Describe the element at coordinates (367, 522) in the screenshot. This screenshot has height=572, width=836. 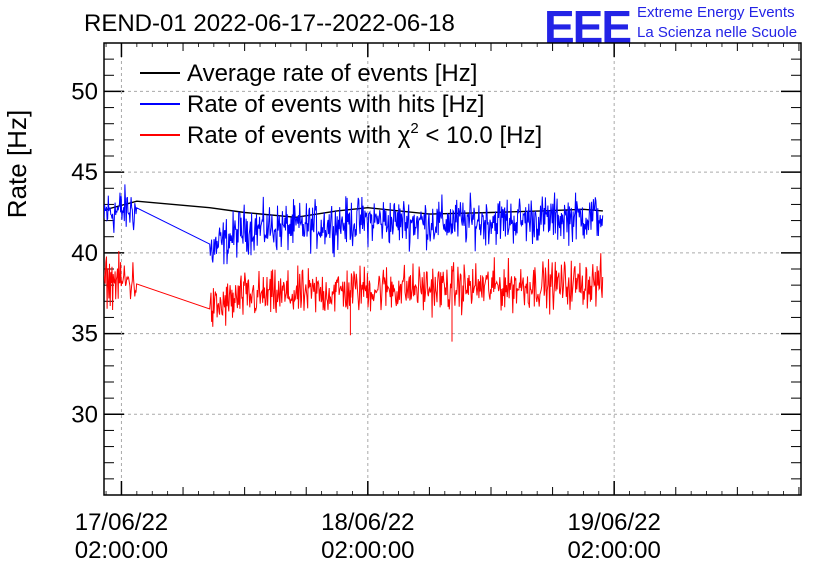
I see `x-tick-label-date: 18/06/22` at that location.